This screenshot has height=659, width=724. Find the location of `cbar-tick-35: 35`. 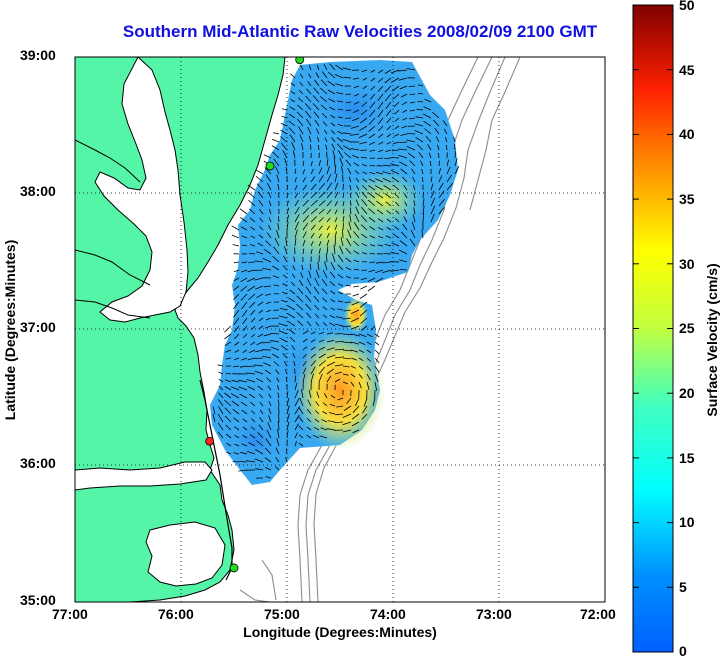

cbar-tick-35: 35 is located at coordinates (687, 199).